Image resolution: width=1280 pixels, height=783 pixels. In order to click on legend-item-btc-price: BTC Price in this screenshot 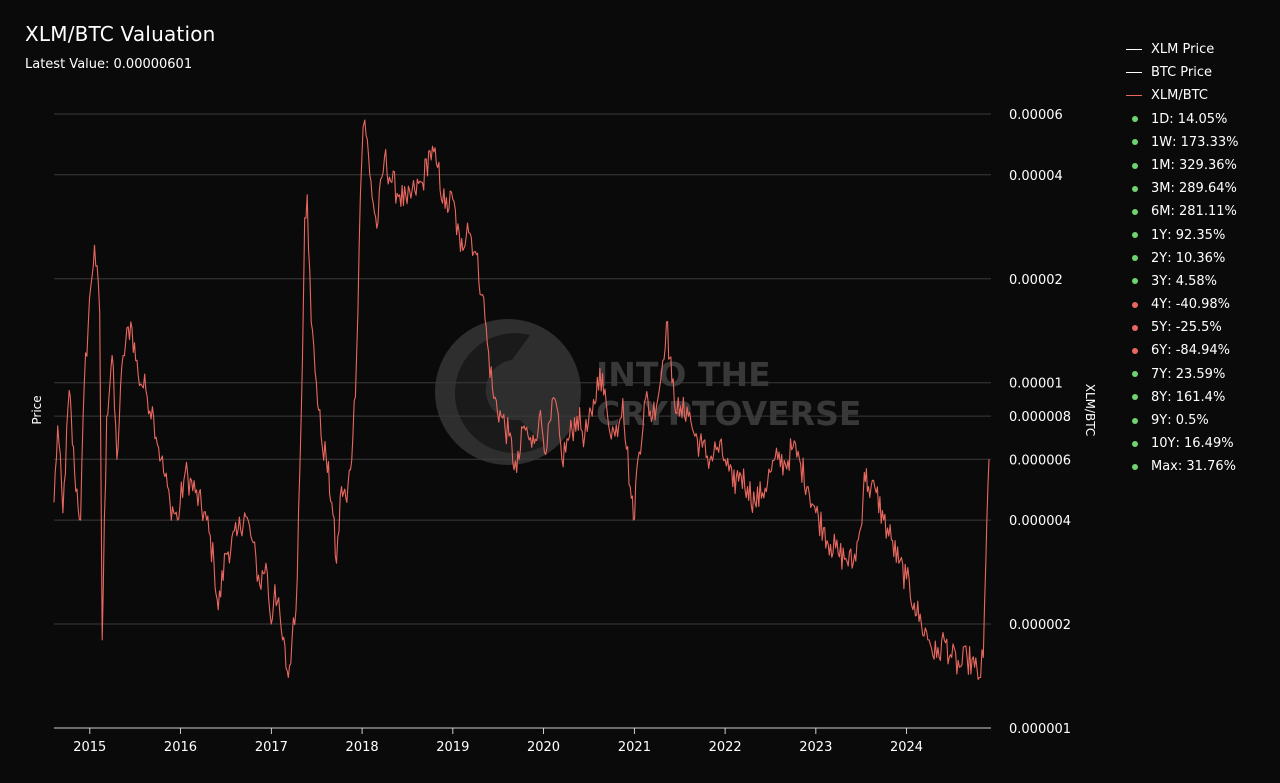, I will do `click(1182, 72)`.